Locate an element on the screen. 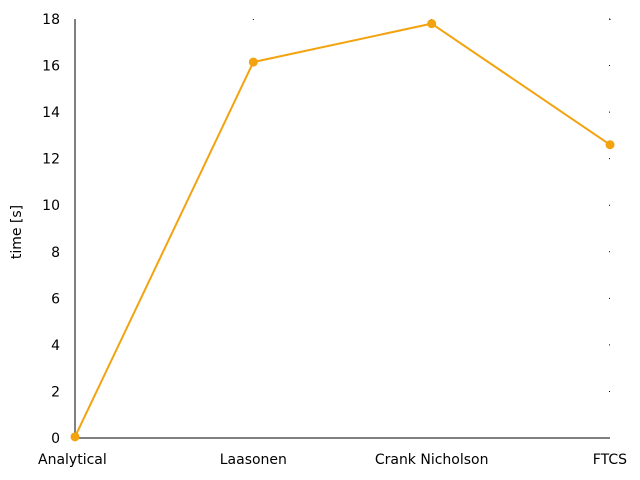 This screenshot has width=640, height=480. y-tick-label: 6 is located at coordinates (55, 299).